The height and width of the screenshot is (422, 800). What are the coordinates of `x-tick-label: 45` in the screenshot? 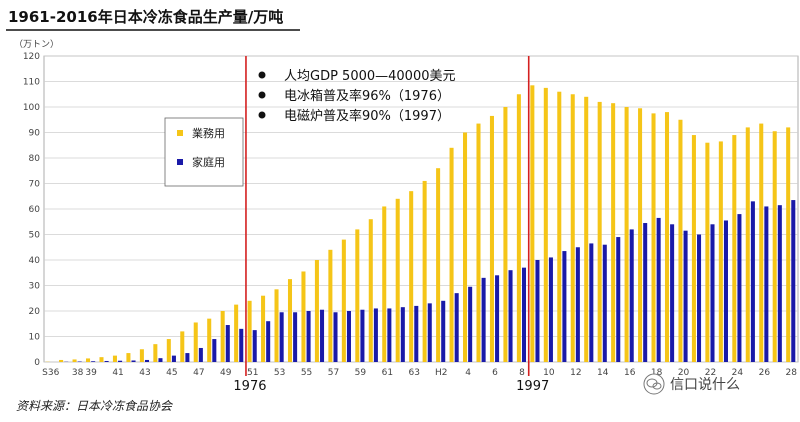 It's located at (171, 373).